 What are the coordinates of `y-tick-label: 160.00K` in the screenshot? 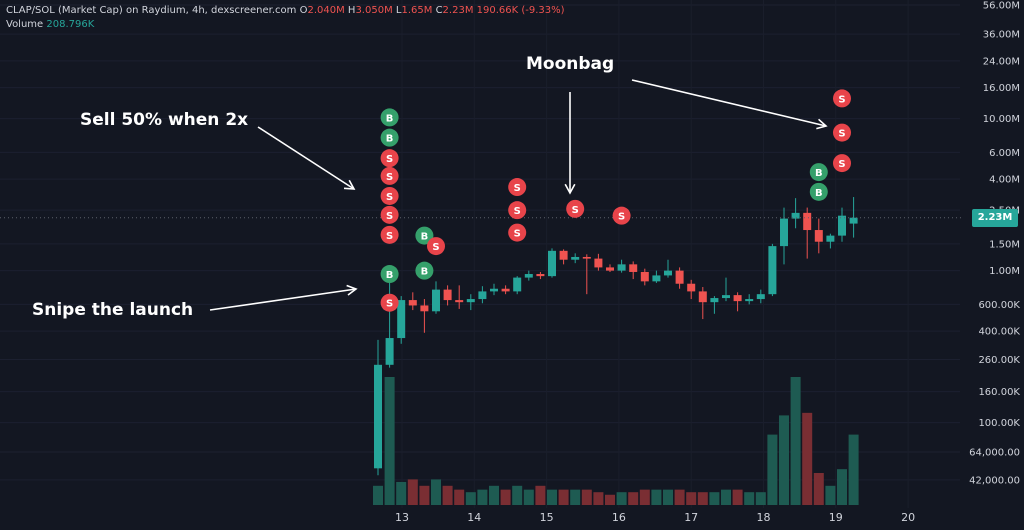 It's located at (999, 392).